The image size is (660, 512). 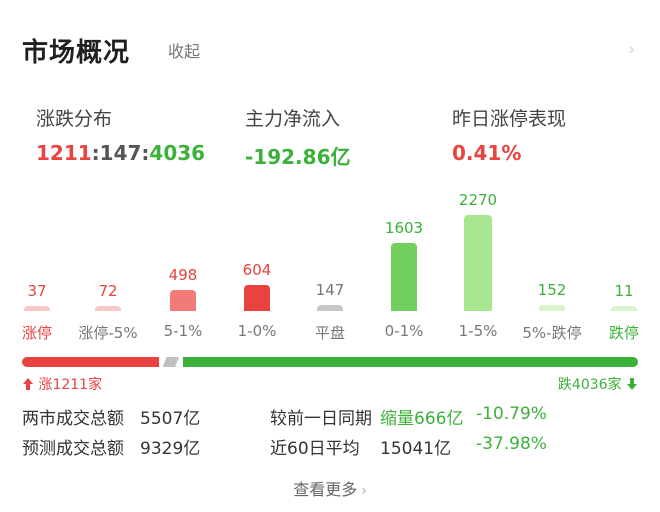 I want to click on bar-category-label: 涨停-5%, so click(x=108, y=333).